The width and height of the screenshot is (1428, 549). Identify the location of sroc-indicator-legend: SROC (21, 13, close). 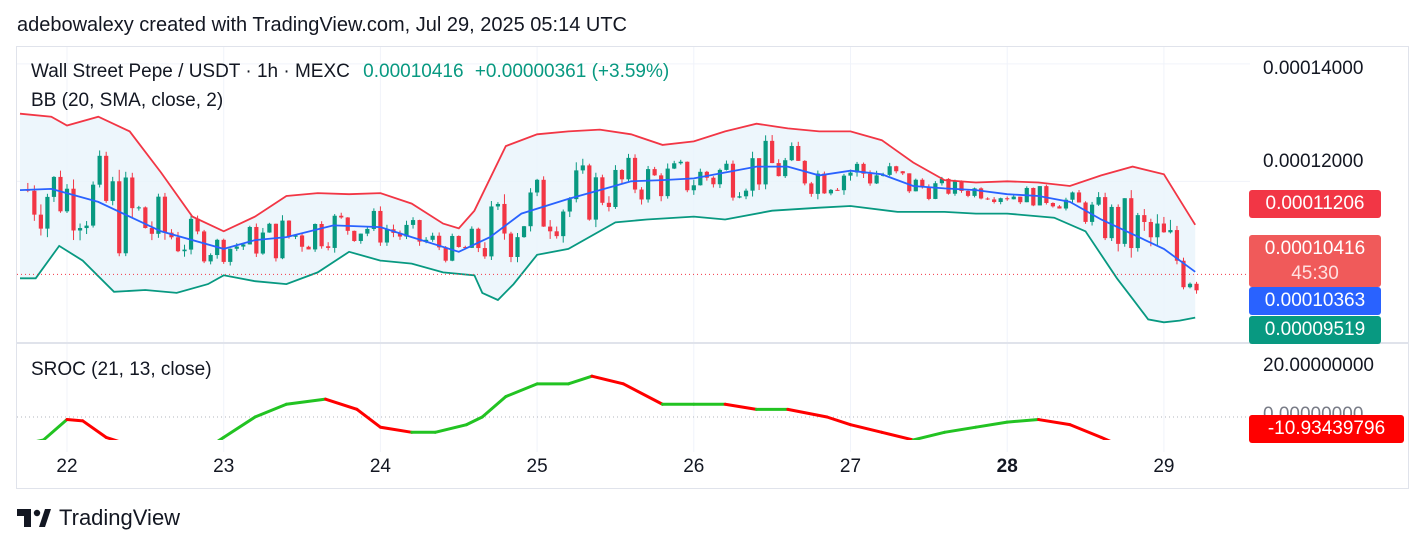
(121, 369).